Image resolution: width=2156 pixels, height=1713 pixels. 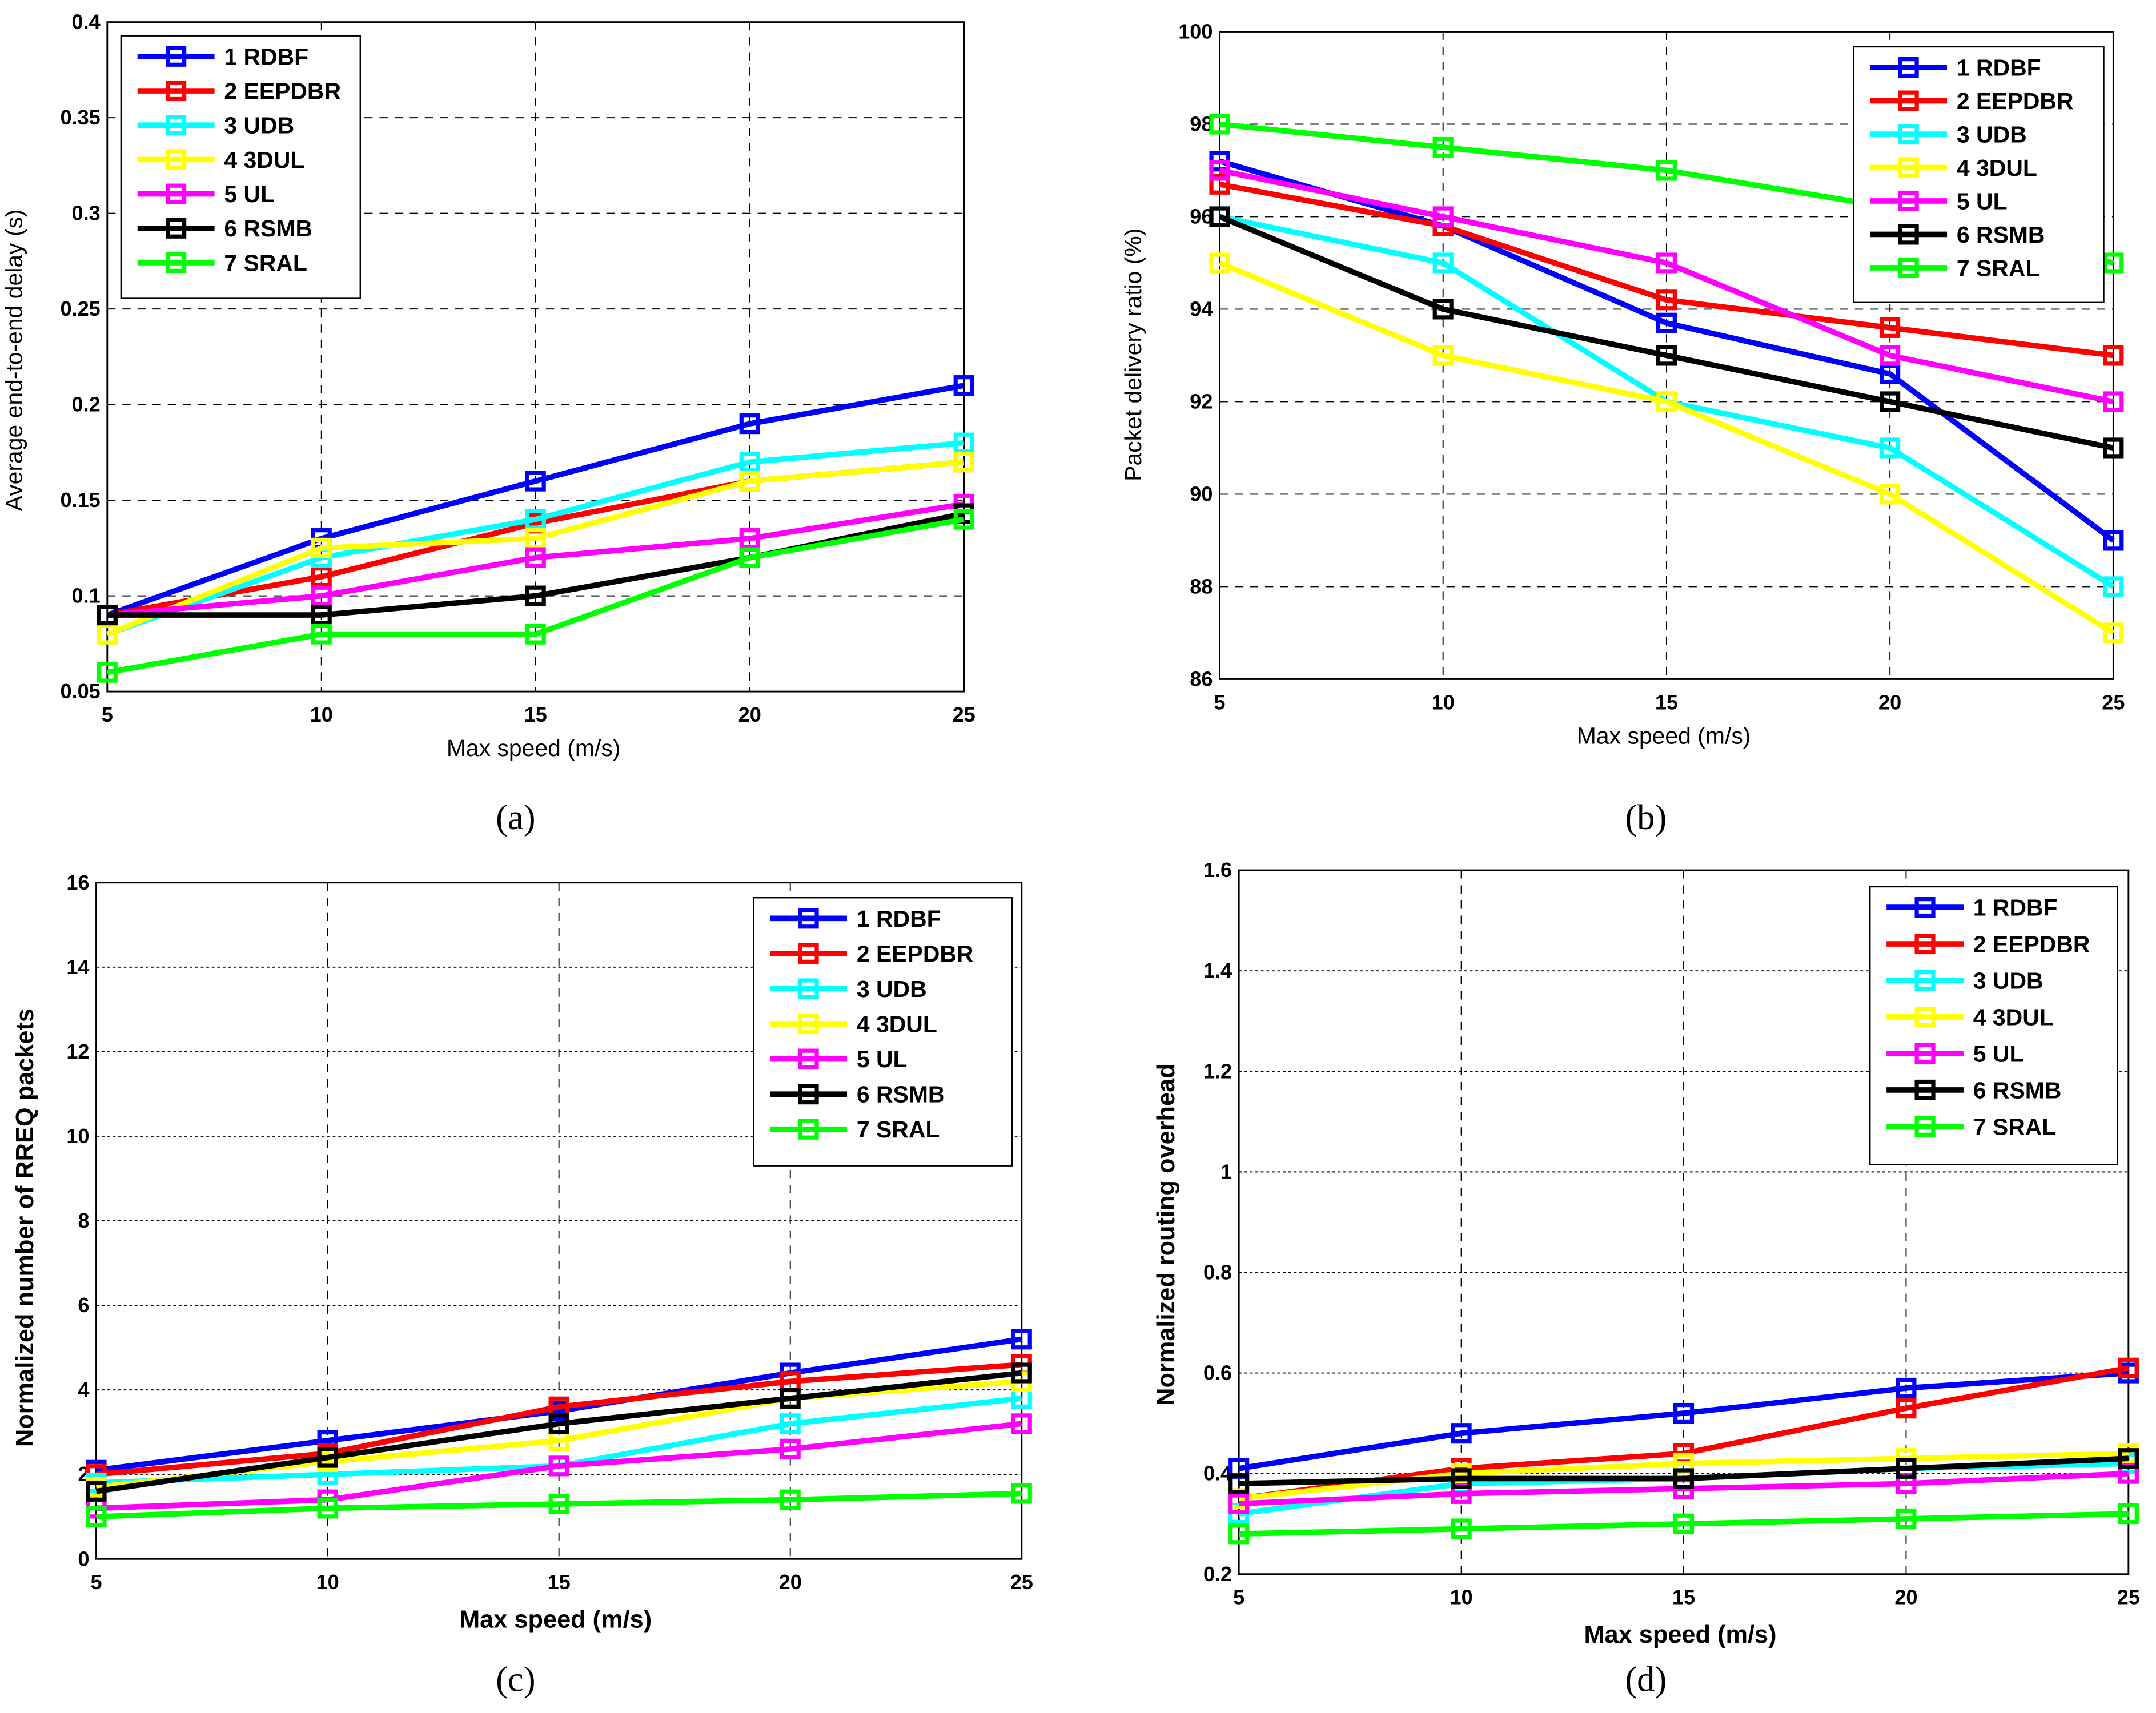 What do you see at coordinates (1202, 401) in the screenshot?
I see `y-tick-label: 92` at bounding box center [1202, 401].